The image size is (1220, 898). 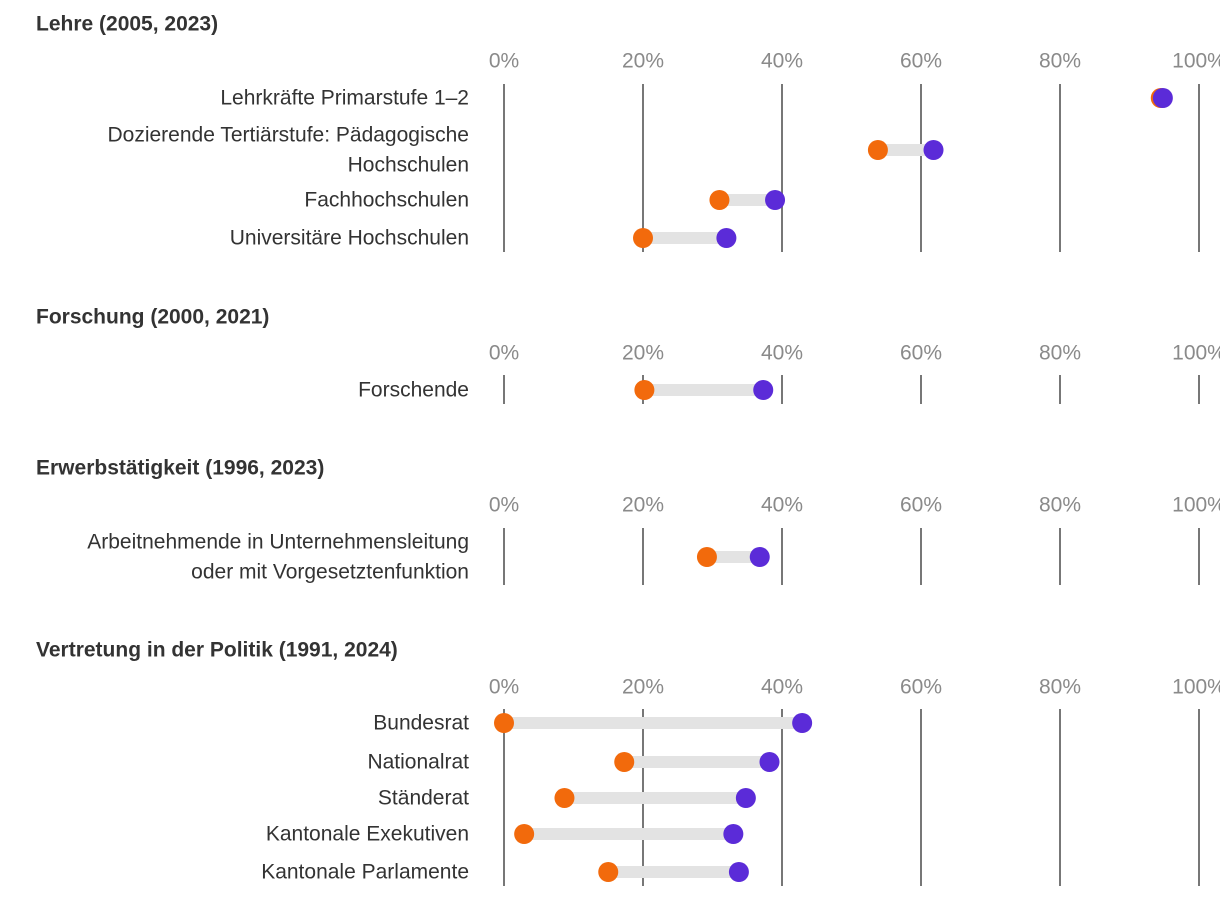 I want to click on section-title: Forschung (2000, 2021), so click(x=152, y=317).